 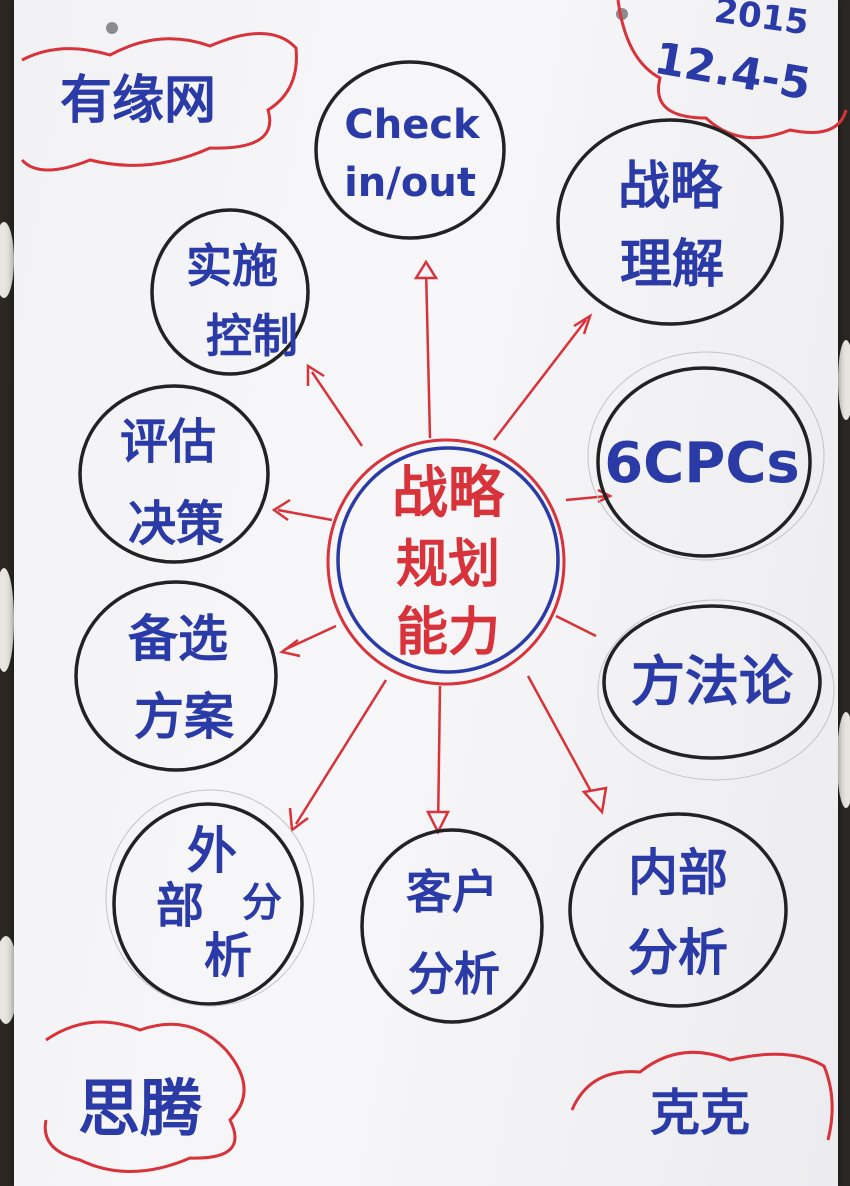 What do you see at coordinates (174, 474) in the screenshot?
I see `circle-evaluation-decision` at bounding box center [174, 474].